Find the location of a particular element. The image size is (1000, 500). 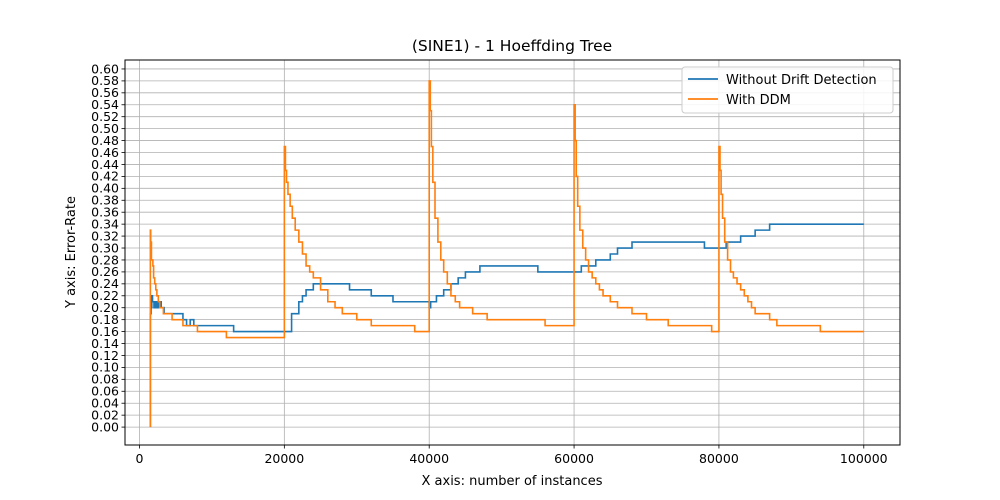

y-tick-label: 0.32 is located at coordinates (105, 235).